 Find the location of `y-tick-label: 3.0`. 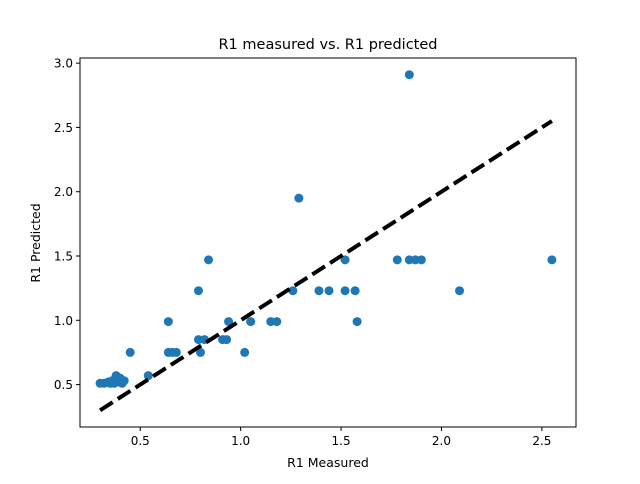

y-tick-label: 3.0 is located at coordinates (63, 64).